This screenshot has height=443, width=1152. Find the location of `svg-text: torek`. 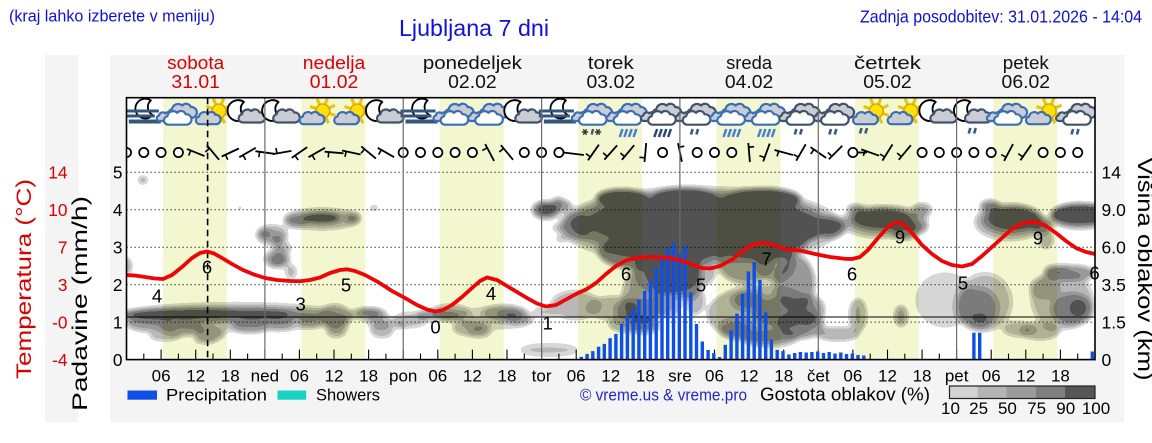

svg-text: torek is located at coordinates (611, 63).